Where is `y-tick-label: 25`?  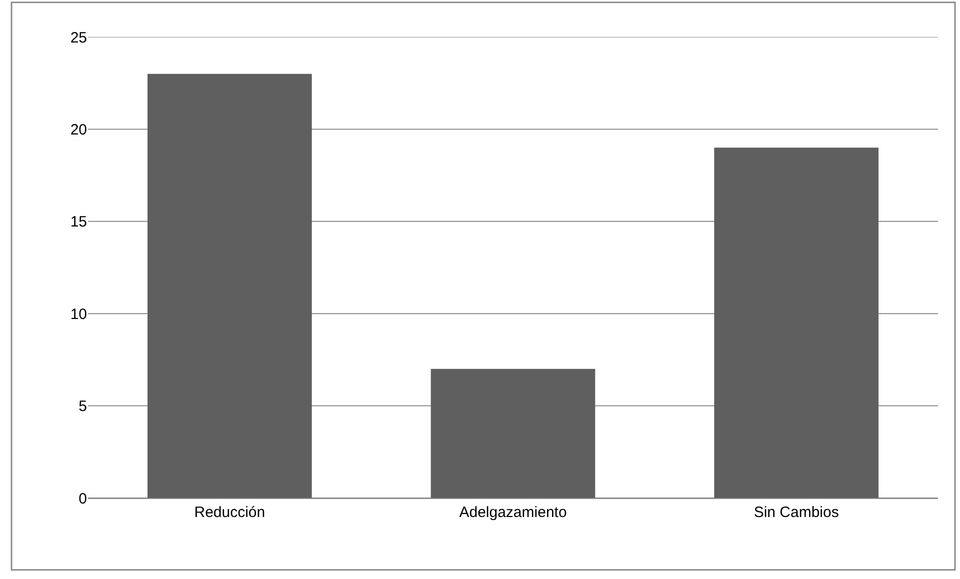
y-tick-label: 25 is located at coordinates (78, 37).